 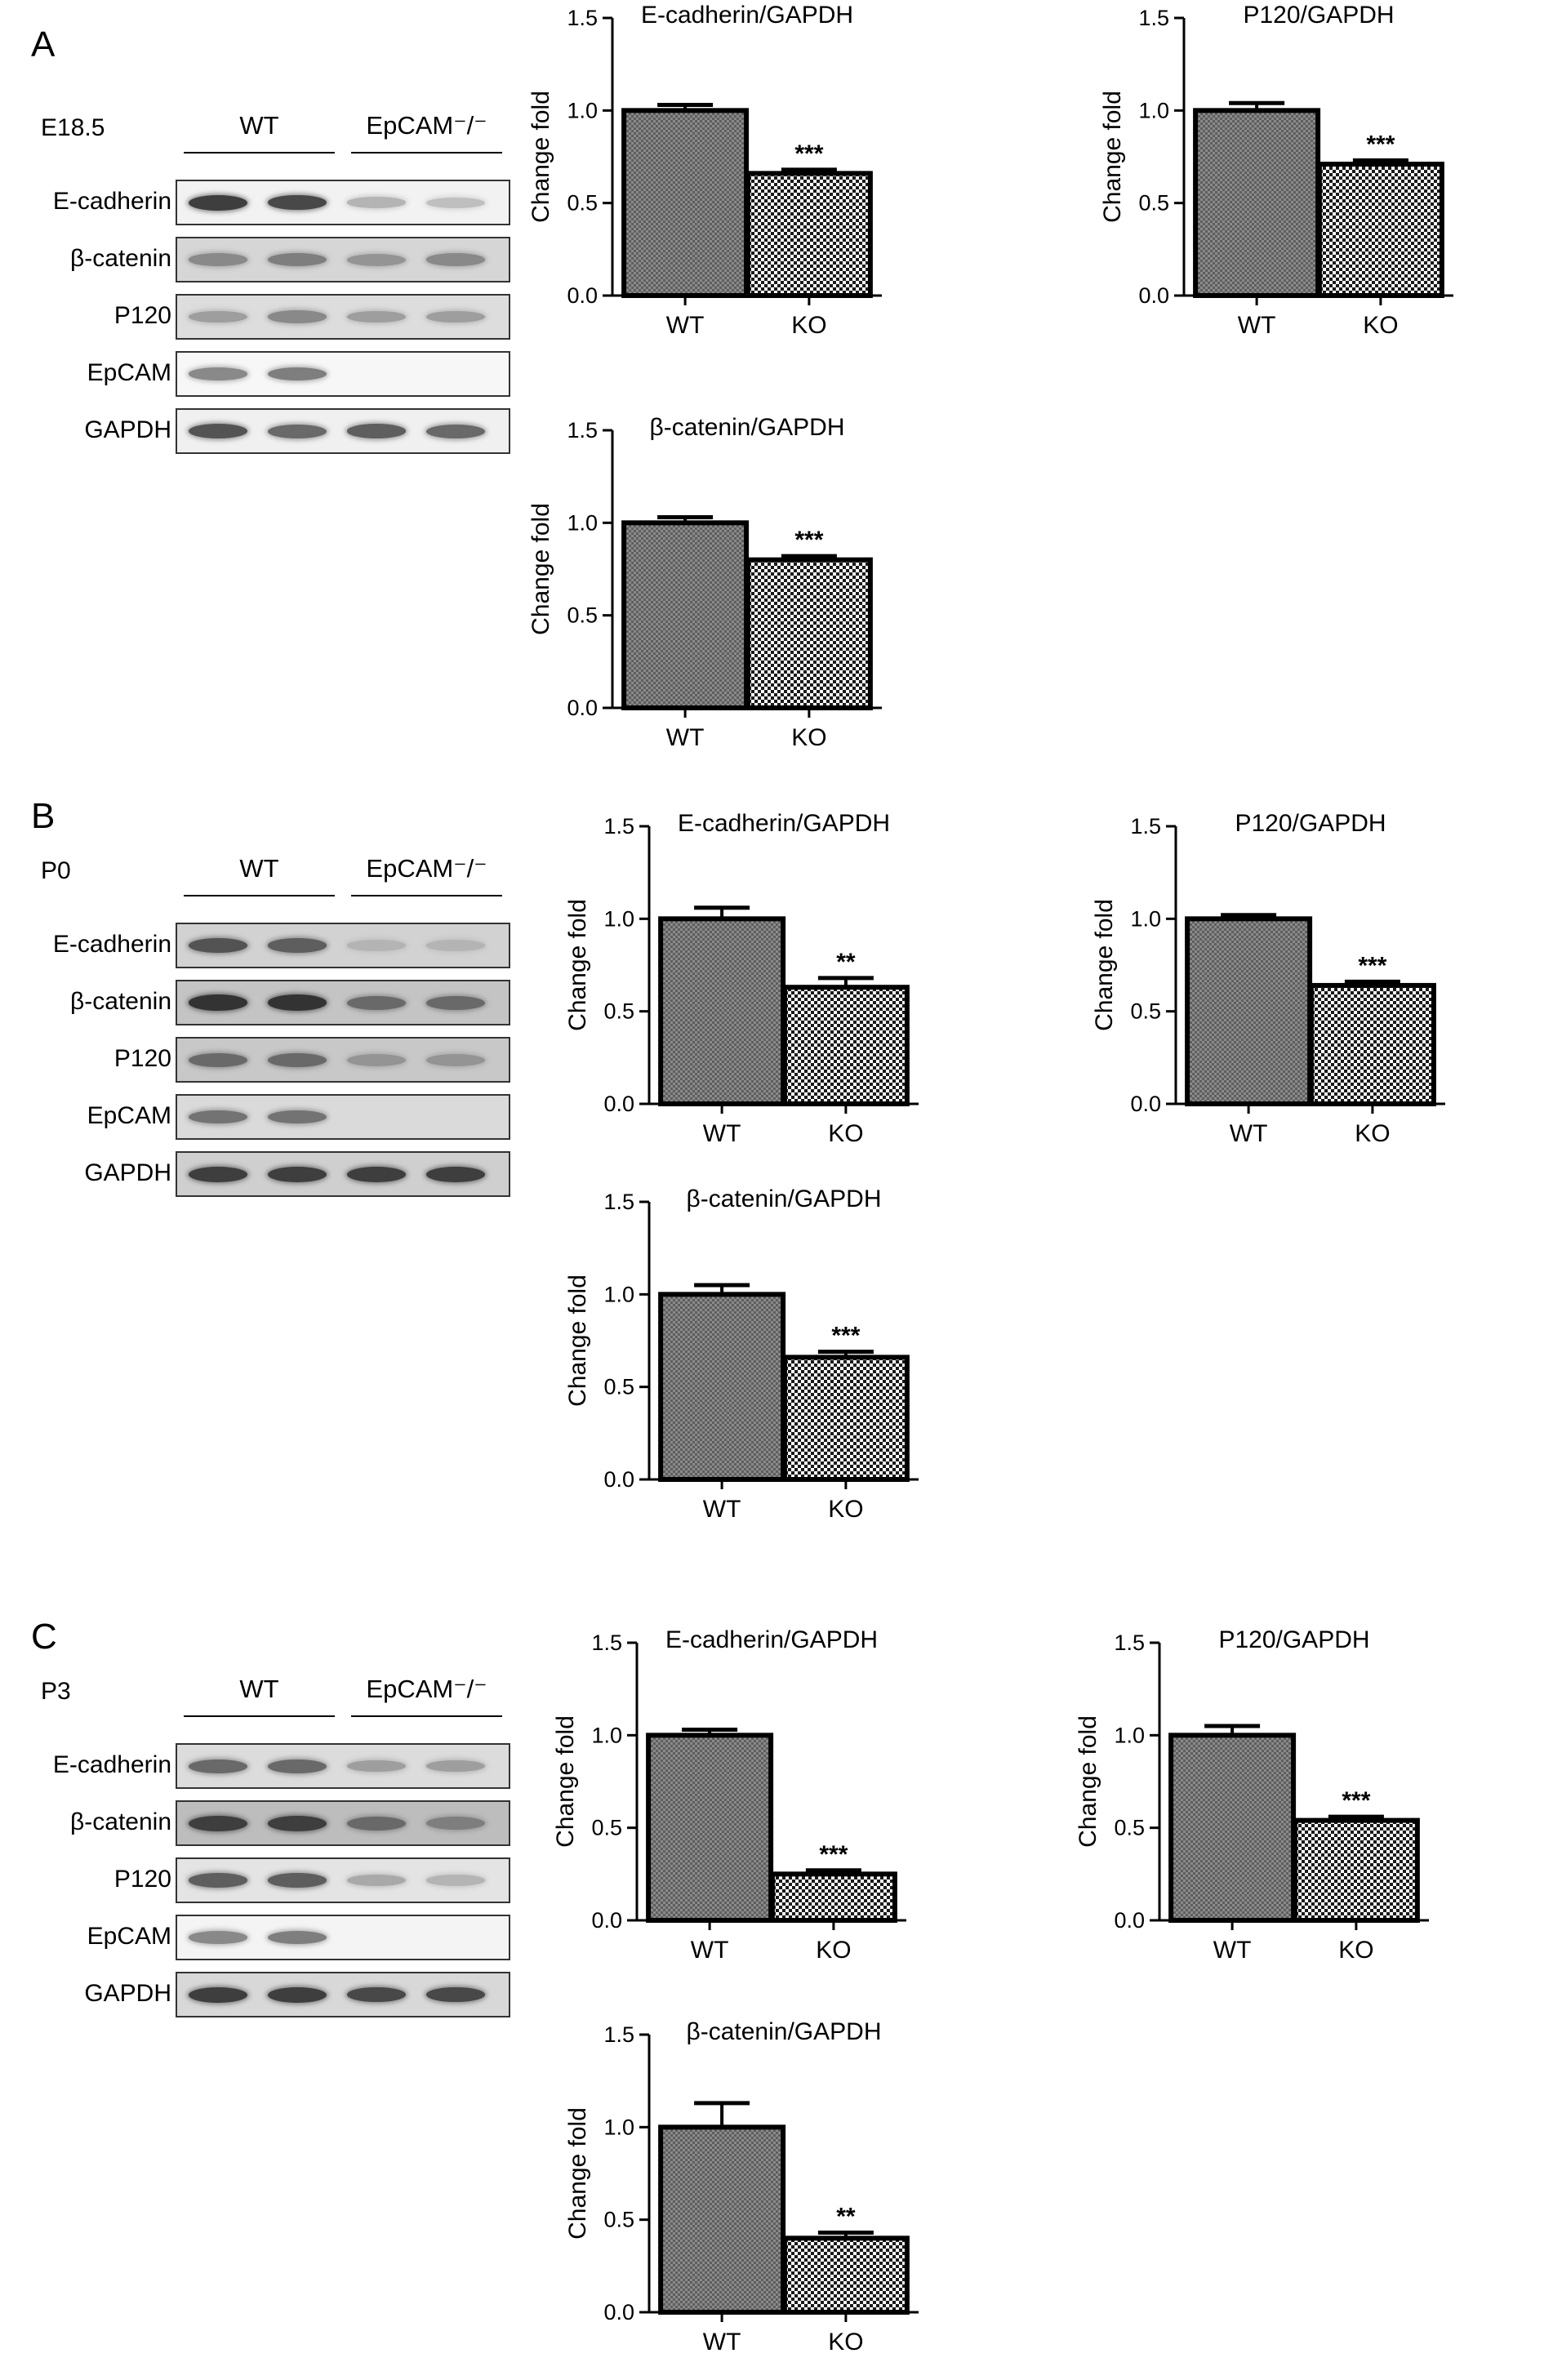 I want to click on blot-row-label: E-cadherin, so click(x=111, y=1764).